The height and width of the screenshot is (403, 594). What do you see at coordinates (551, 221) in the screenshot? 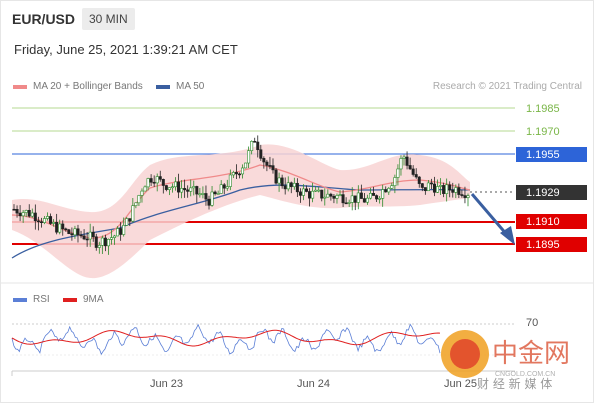
I see `level-tag-1910` at bounding box center [551, 221].